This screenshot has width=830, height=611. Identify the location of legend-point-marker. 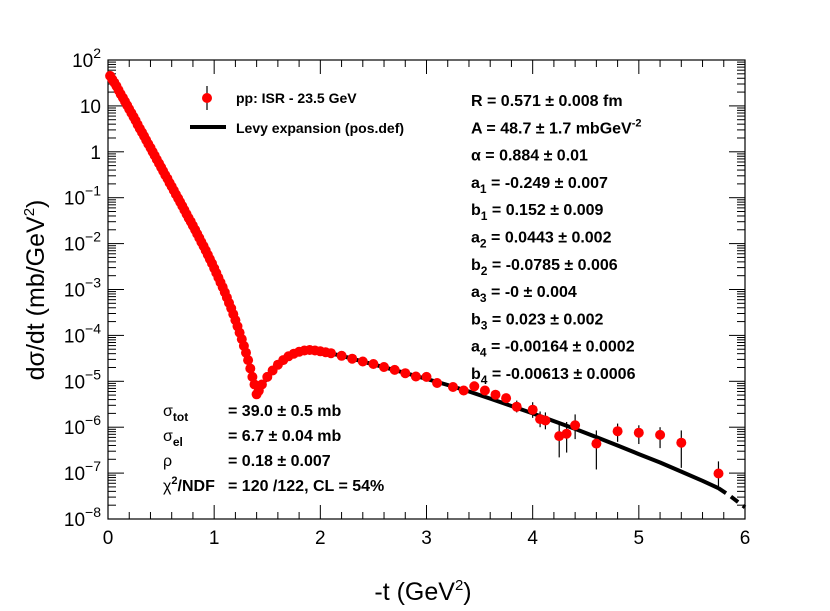
(207, 98).